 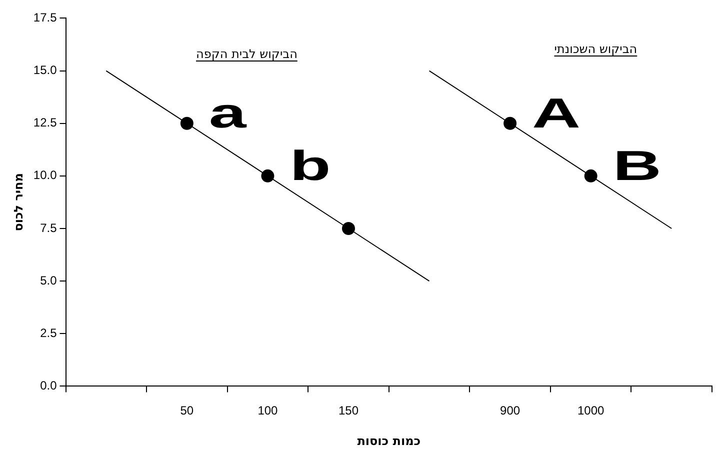 I want to click on y-tick-label: 15.0, so click(x=45, y=70).